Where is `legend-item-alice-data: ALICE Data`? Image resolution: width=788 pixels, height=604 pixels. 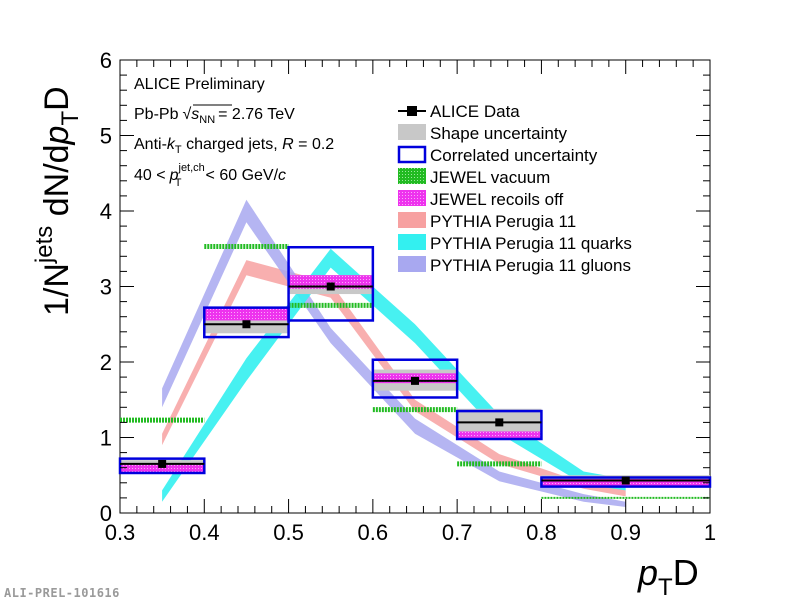 legend-item-alice-data: ALICE Data is located at coordinates (459, 111).